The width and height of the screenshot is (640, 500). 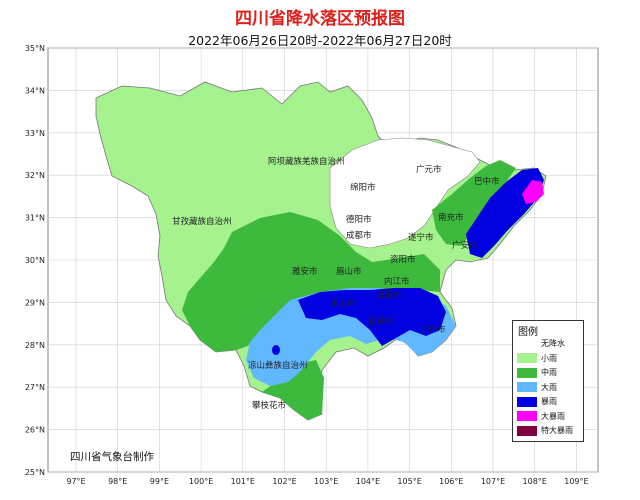 What do you see at coordinates (429, 169) in the screenshot?
I see `city-label-guangyuan: 广元市` at bounding box center [429, 169].